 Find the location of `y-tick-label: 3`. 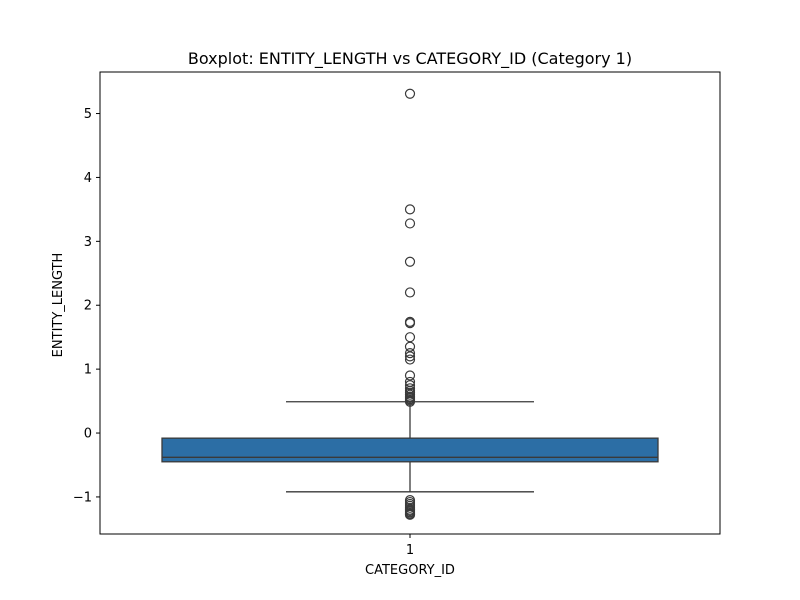

y-tick-label: 3 is located at coordinates (88, 242).